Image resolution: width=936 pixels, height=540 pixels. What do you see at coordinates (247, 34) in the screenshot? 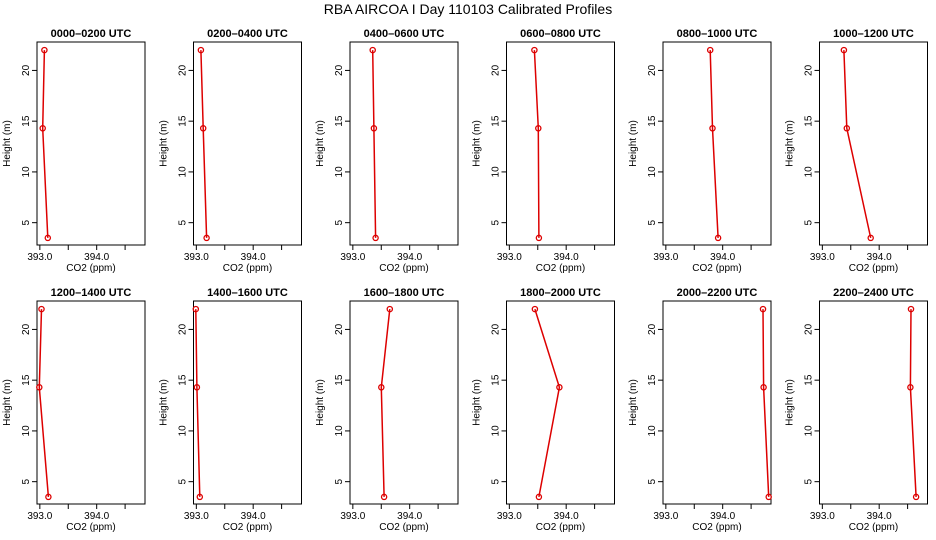
I see `panel-title: 0200–0400 UTC` at bounding box center [247, 34].